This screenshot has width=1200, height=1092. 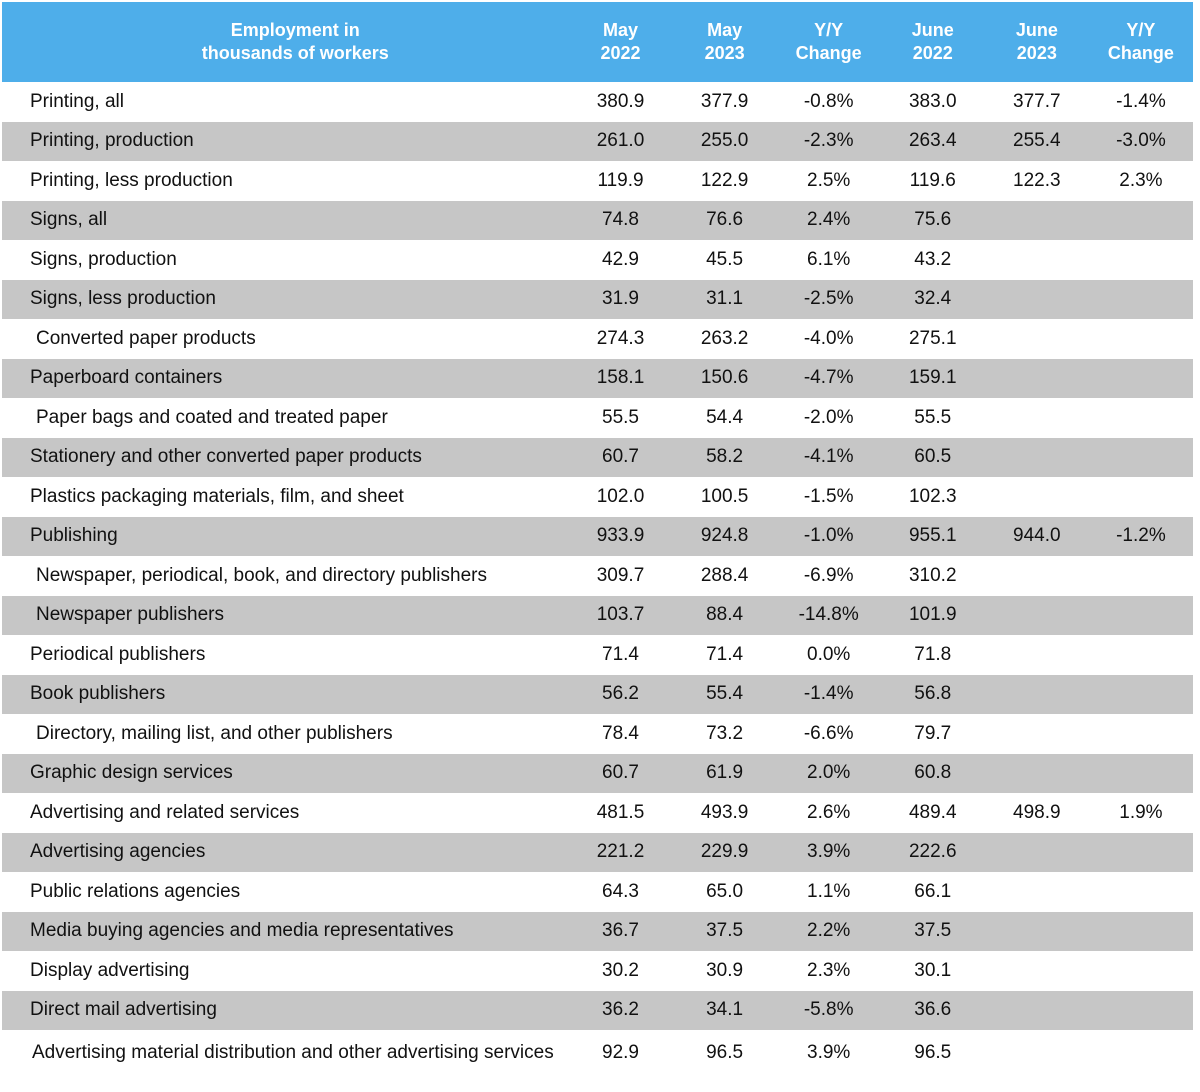 What do you see at coordinates (724, 575) in the screenshot?
I see `cell-may-2023: 288.4` at bounding box center [724, 575].